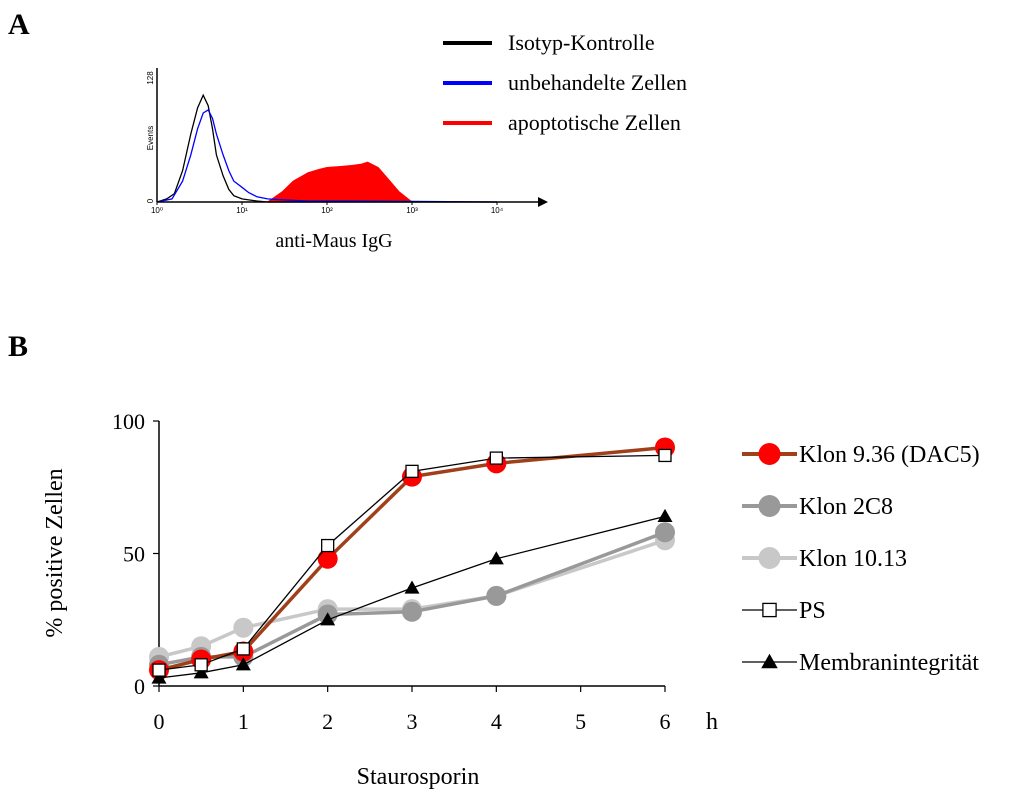 This screenshot has height=794, width=1033. Describe the element at coordinates (139, 686) in the screenshot. I see `line-chart-y-tick-label: 0` at that location.